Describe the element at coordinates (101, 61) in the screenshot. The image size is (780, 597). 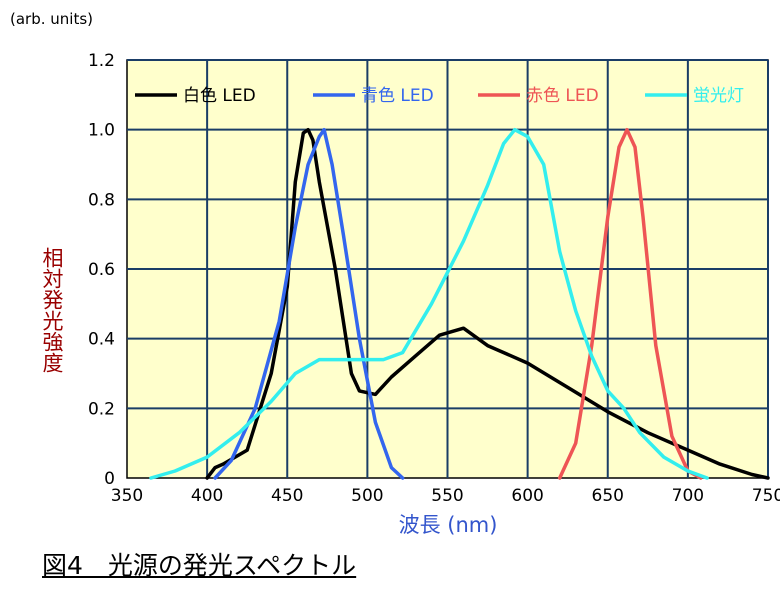
I see `y-tick-label: 1.2` at that location.